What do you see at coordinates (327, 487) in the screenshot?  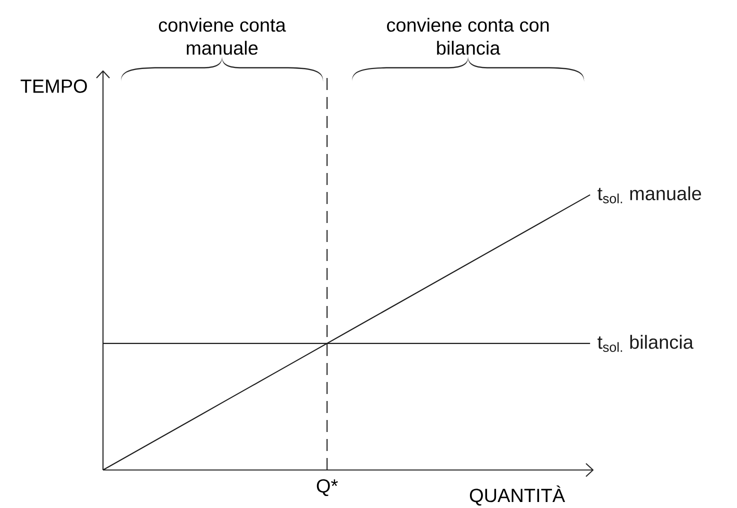 I see `text: Q*` at bounding box center [327, 487].